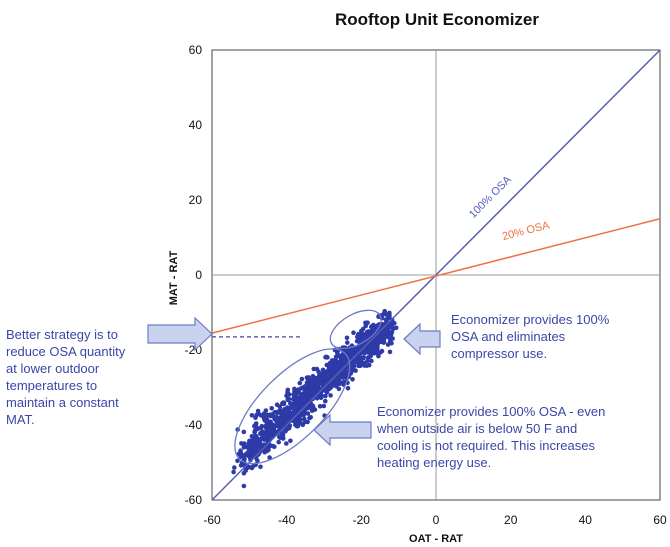  What do you see at coordinates (196, 200) in the screenshot?
I see `y-tick-label: 20` at bounding box center [196, 200].